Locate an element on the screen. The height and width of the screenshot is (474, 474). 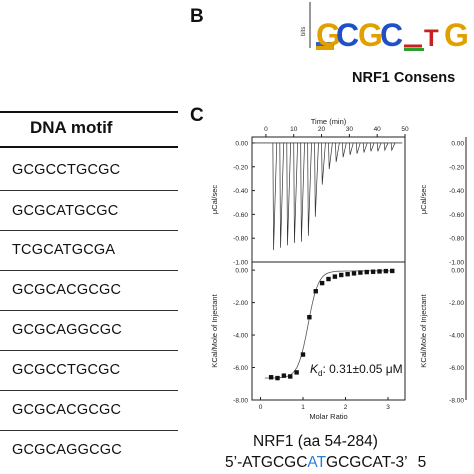
sequence-caption: 5’-ATGCGCATGCGCAT-3’ 5 is located at coordinates (325, 463).